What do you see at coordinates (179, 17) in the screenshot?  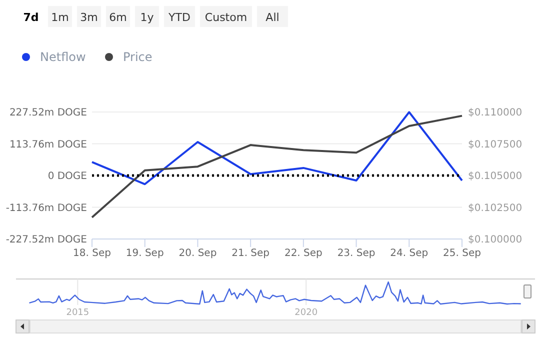 I see `text: YTD` at bounding box center [179, 17].